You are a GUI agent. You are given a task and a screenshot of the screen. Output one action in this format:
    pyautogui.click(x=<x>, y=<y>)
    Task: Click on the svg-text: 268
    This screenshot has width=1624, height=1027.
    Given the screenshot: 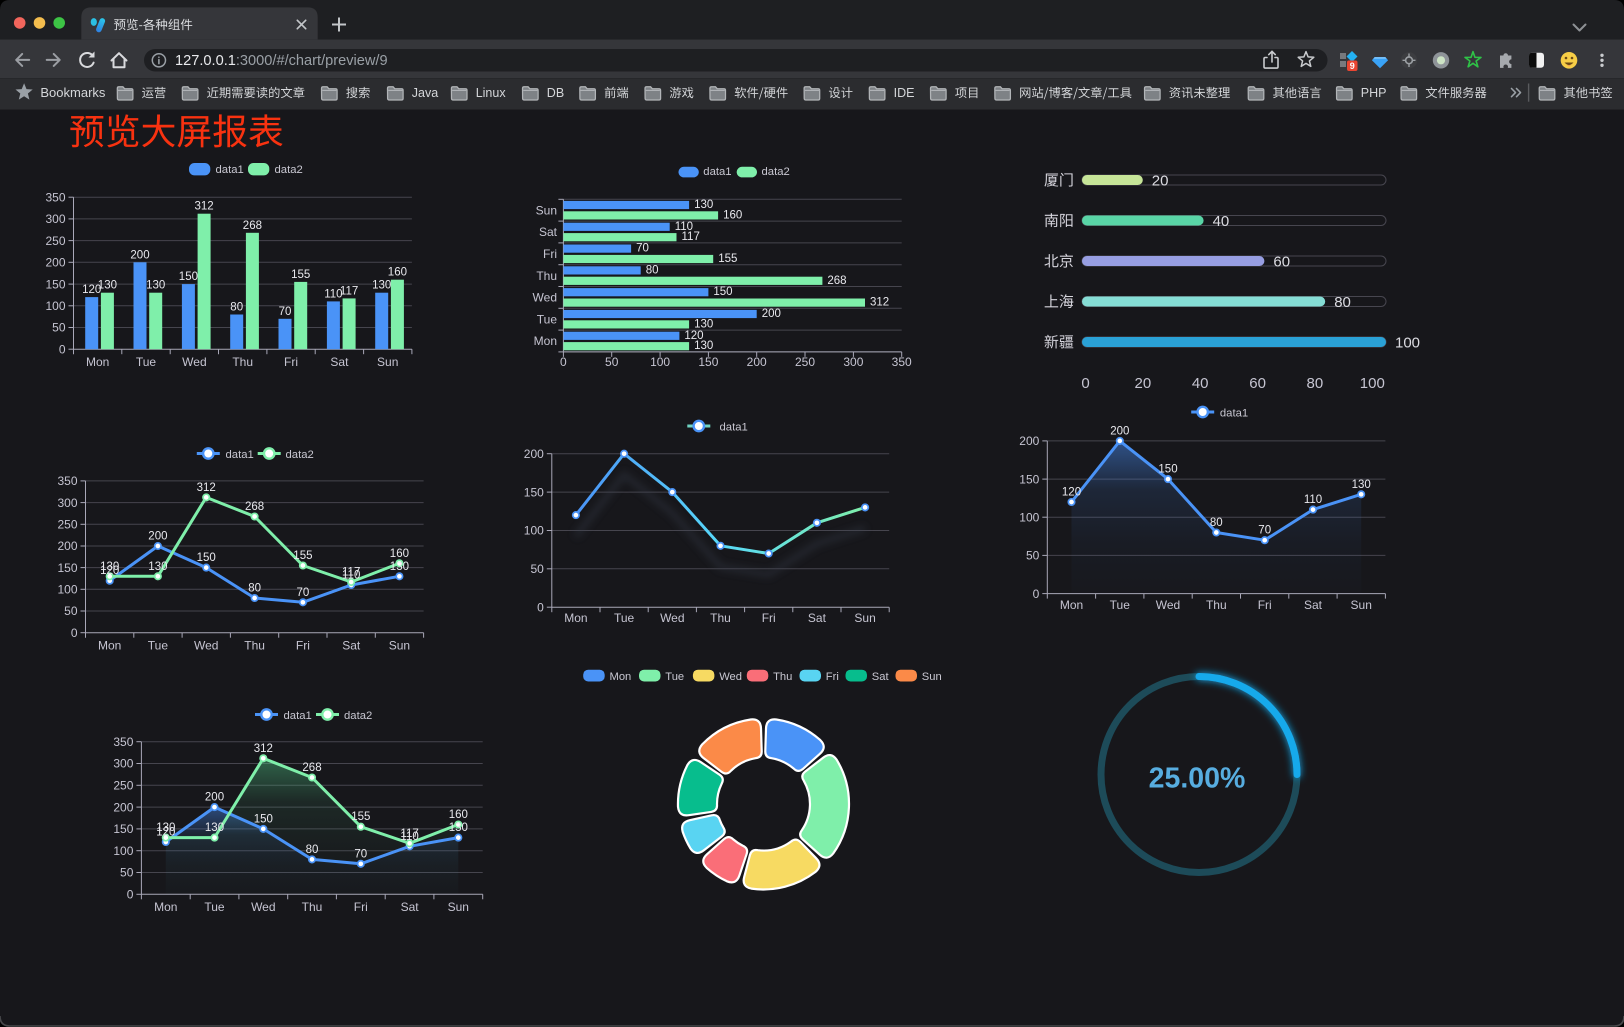 What is the action you would take?
    pyautogui.click(x=836, y=281)
    